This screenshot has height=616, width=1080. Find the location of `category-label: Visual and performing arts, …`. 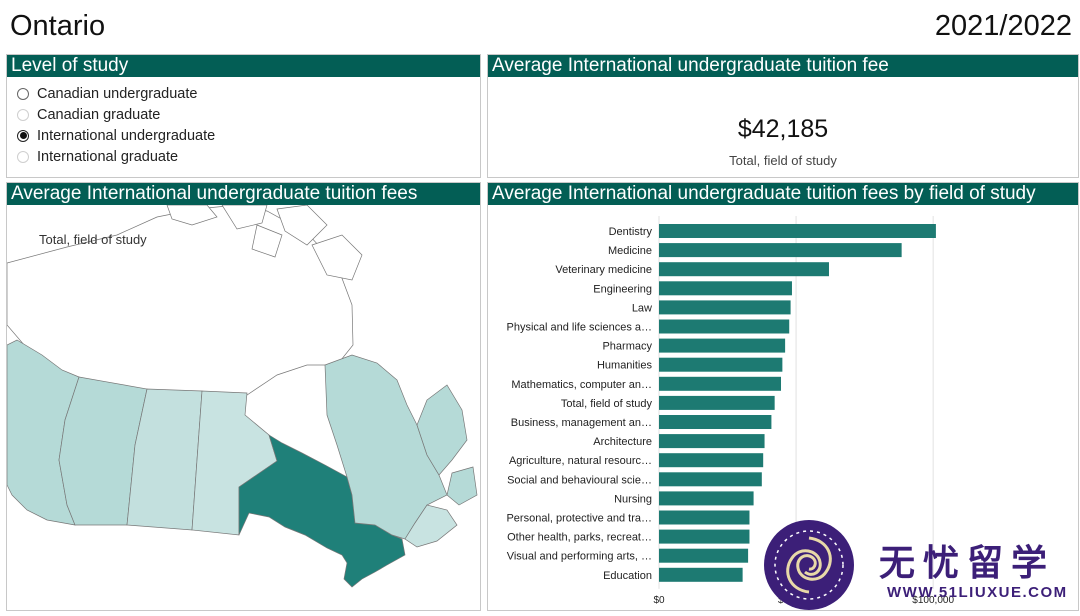

category-label: Visual and performing arts, … is located at coordinates (579, 557).